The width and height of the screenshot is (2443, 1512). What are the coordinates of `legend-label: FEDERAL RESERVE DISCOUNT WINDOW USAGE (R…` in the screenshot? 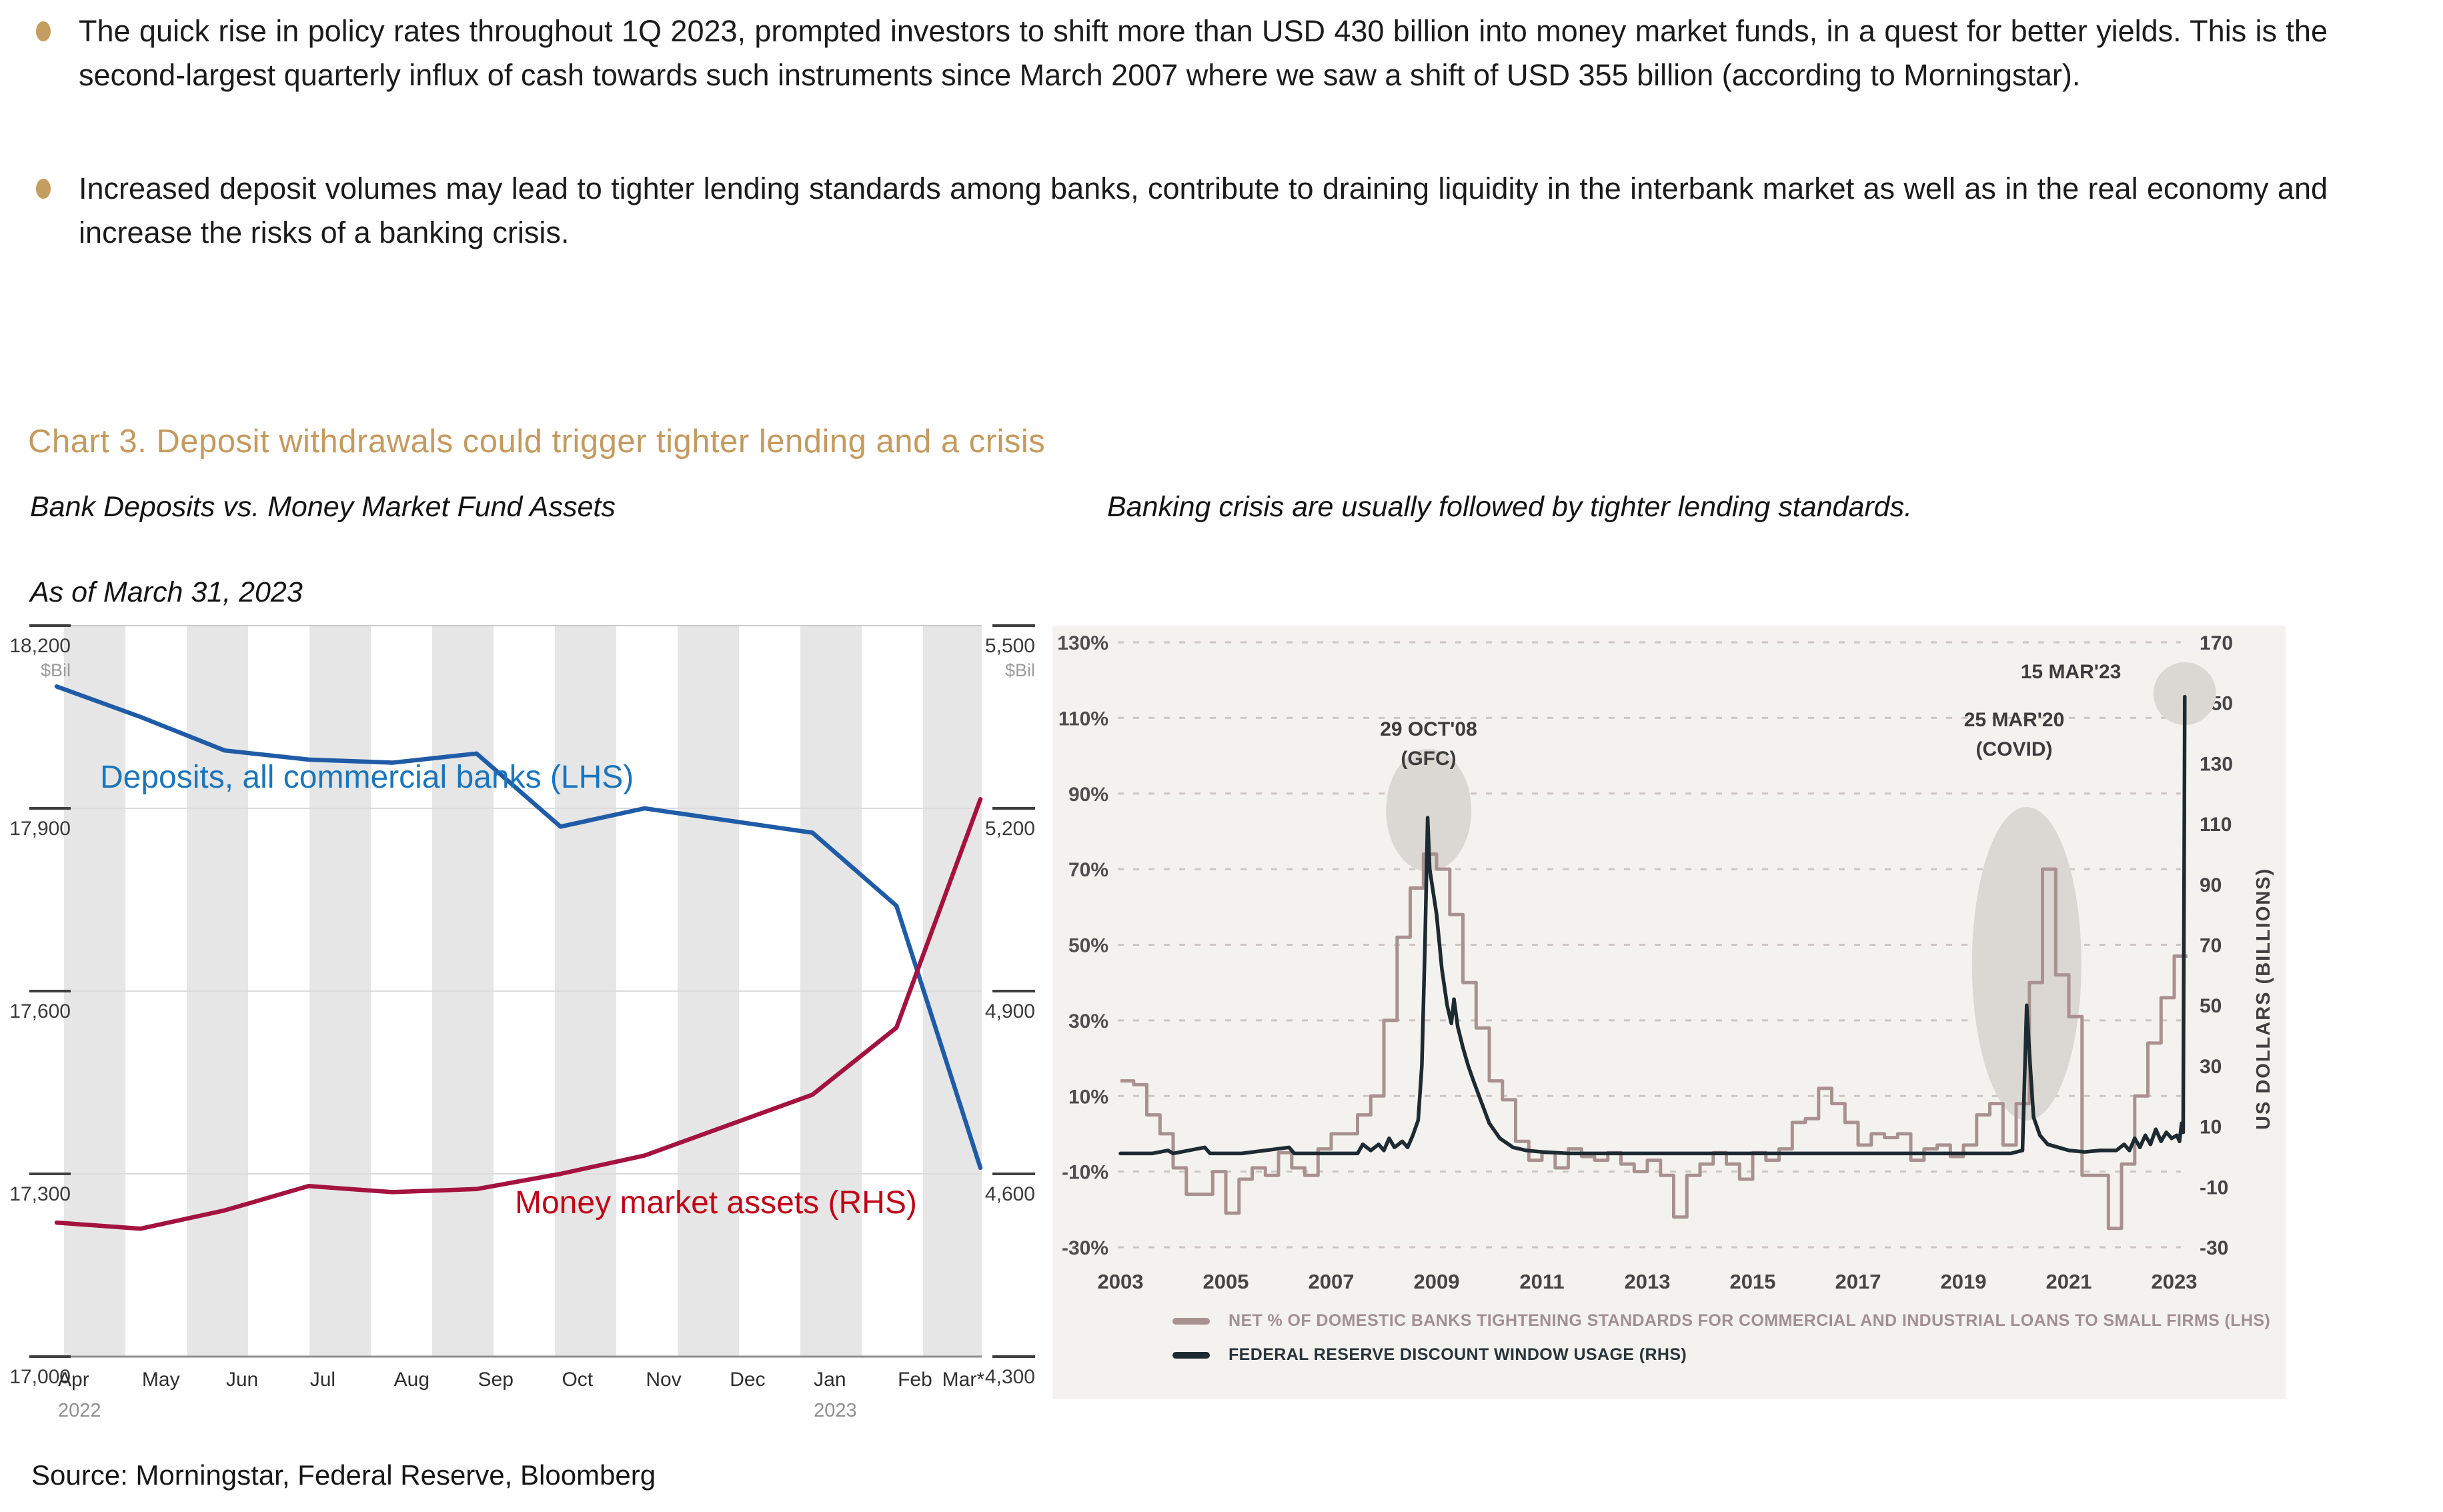 It's located at (1458, 1354).